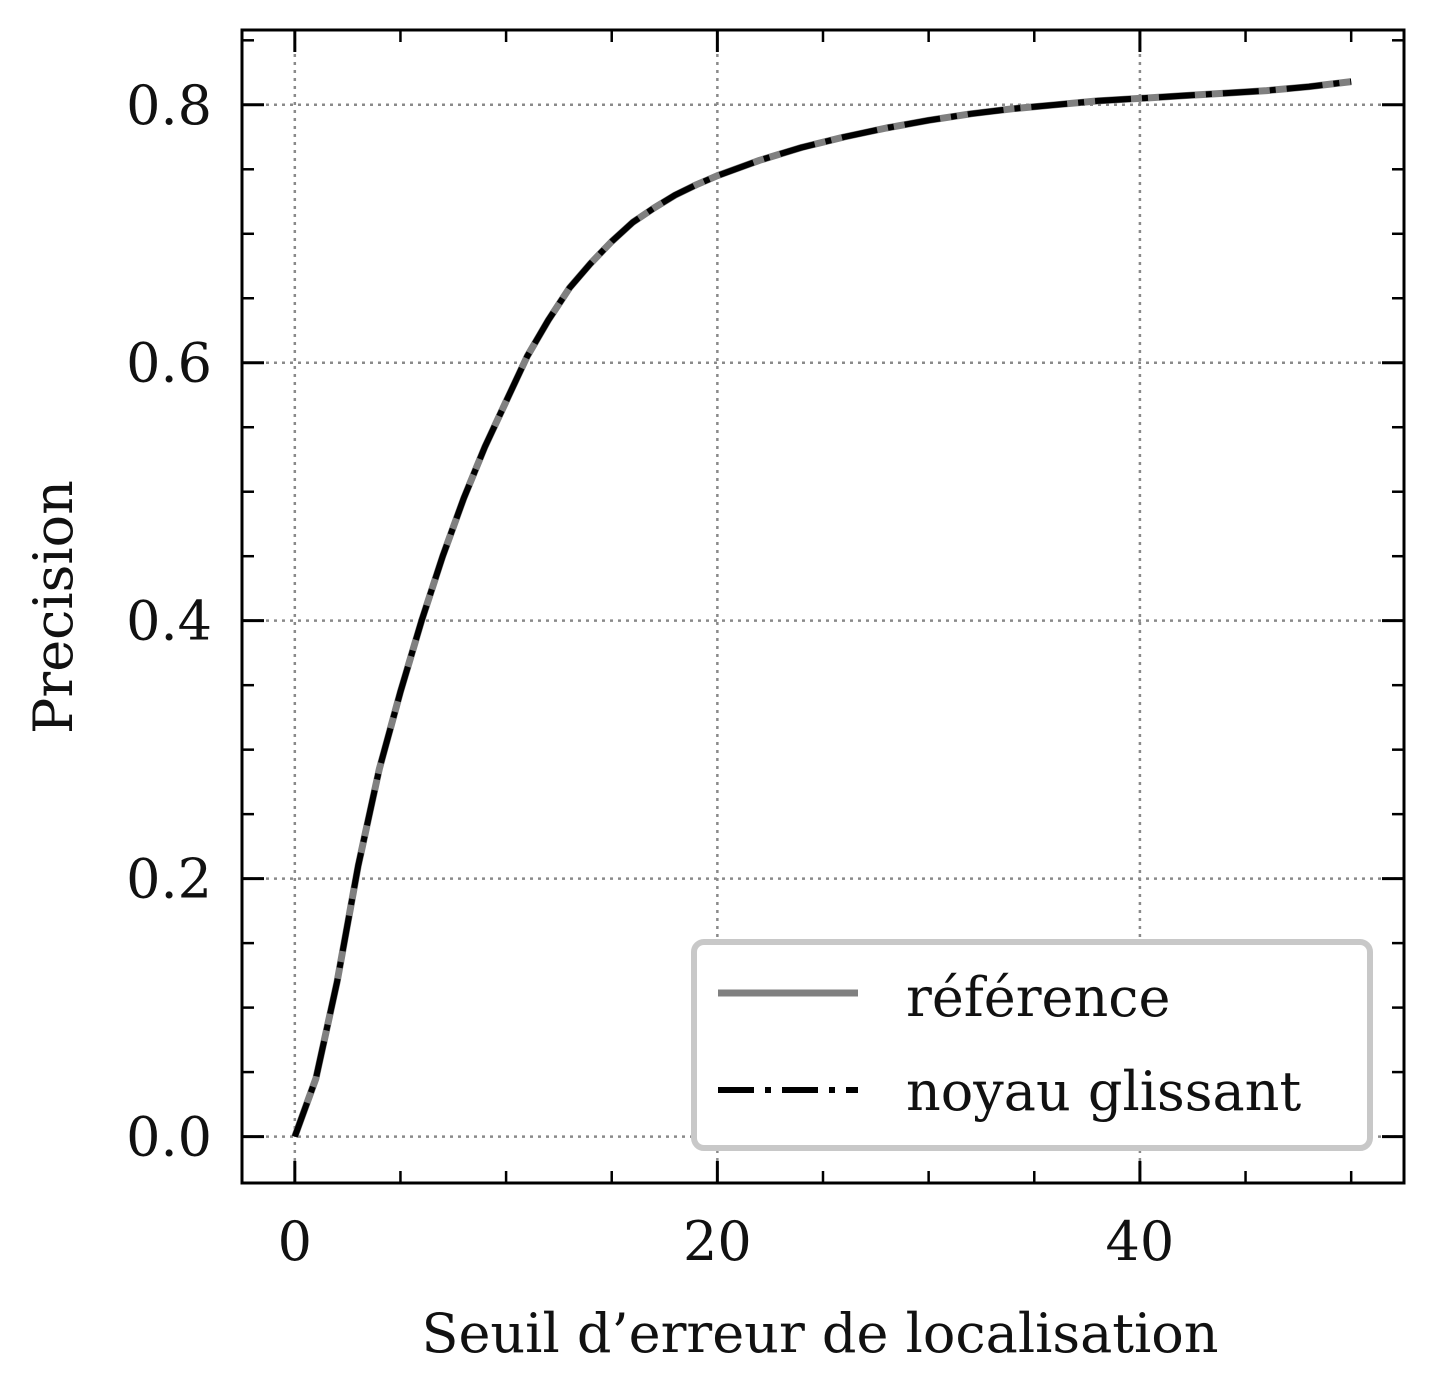  I want to click on y-tick-label: 0.4, so click(169, 621).